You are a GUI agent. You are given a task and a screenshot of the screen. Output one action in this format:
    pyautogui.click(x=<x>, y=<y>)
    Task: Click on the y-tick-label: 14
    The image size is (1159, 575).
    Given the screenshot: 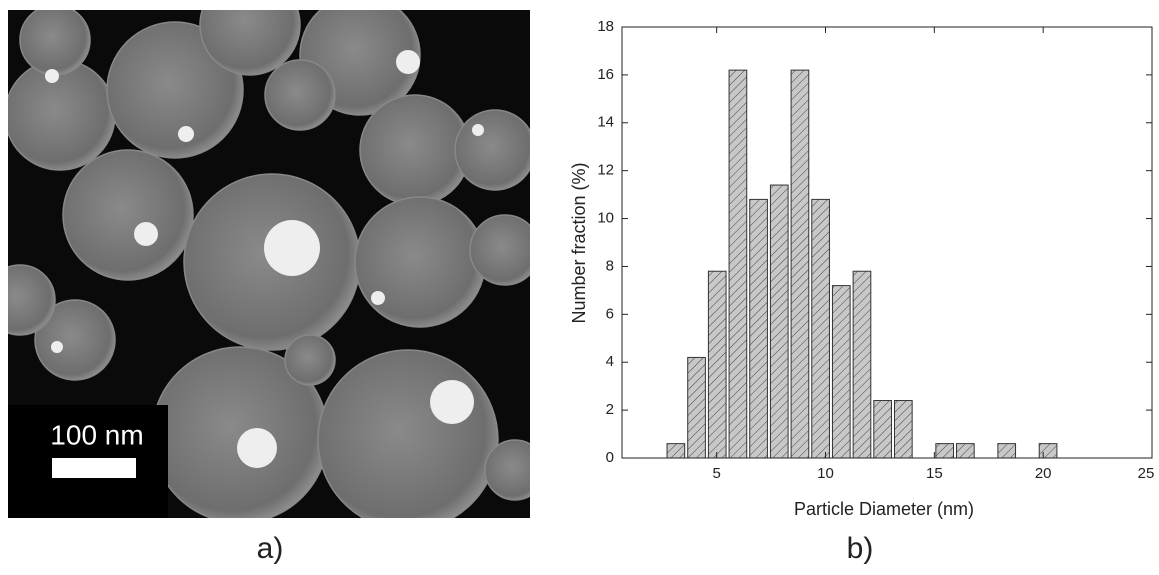 What is the action you would take?
    pyautogui.click(x=605, y=122)
    